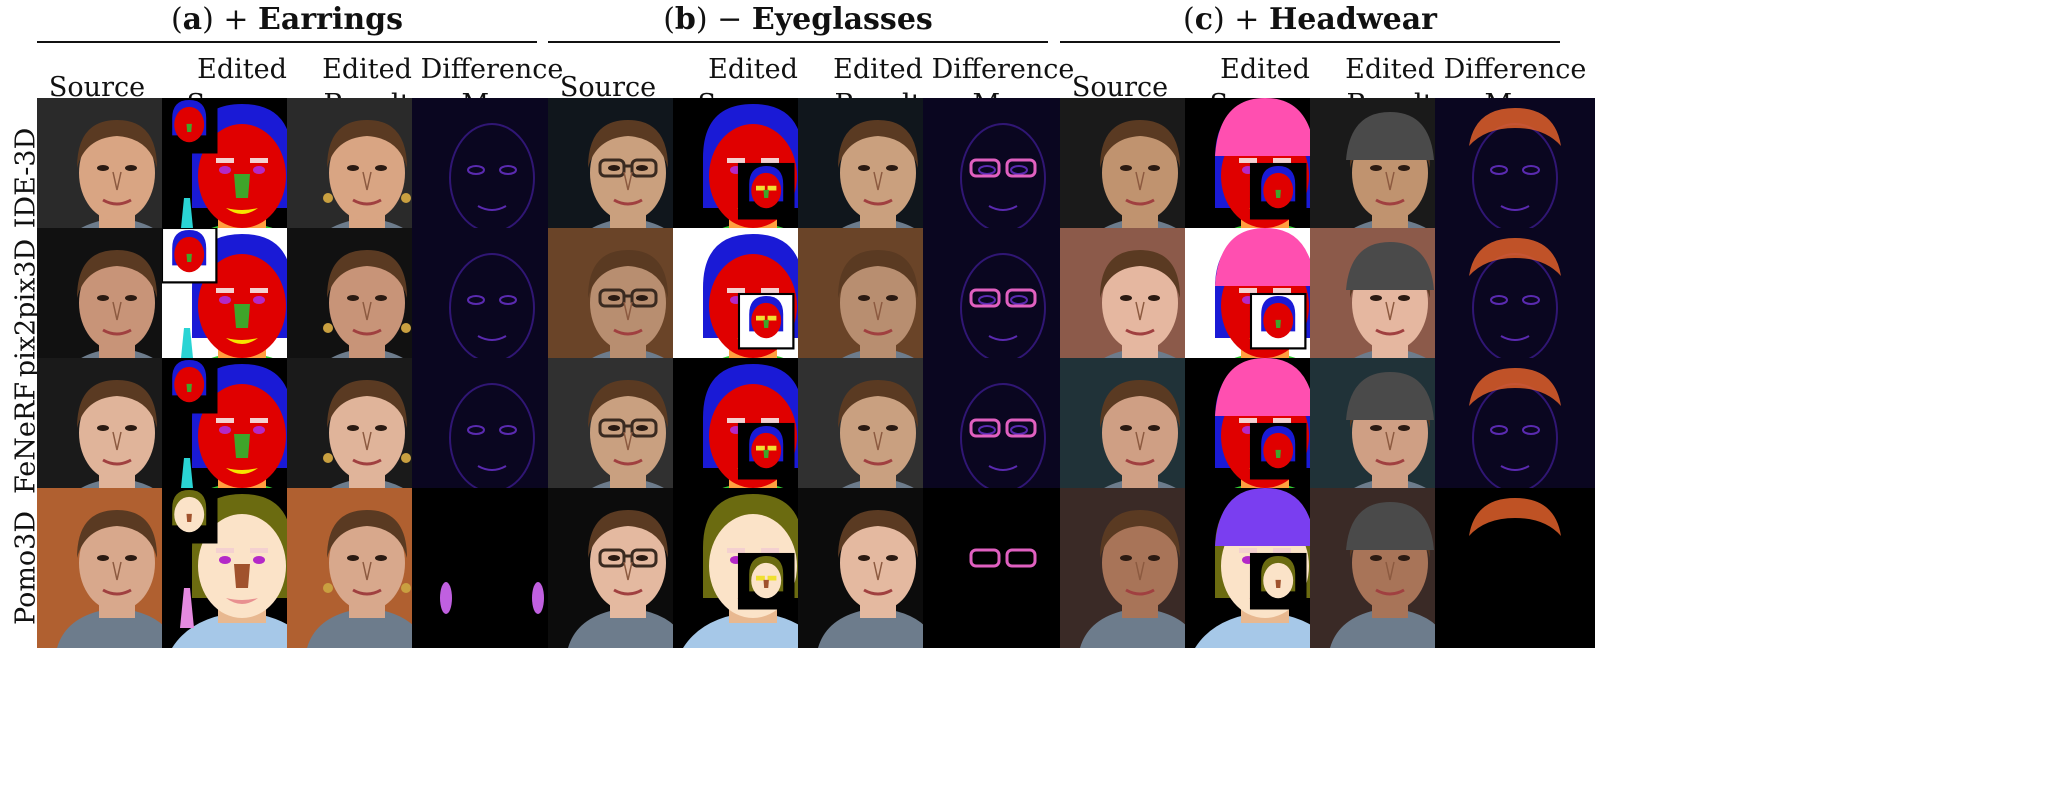 The image size is (2056, 803). I want to click on panel-pomo3d-headwear-diff, so click(1515, 568).